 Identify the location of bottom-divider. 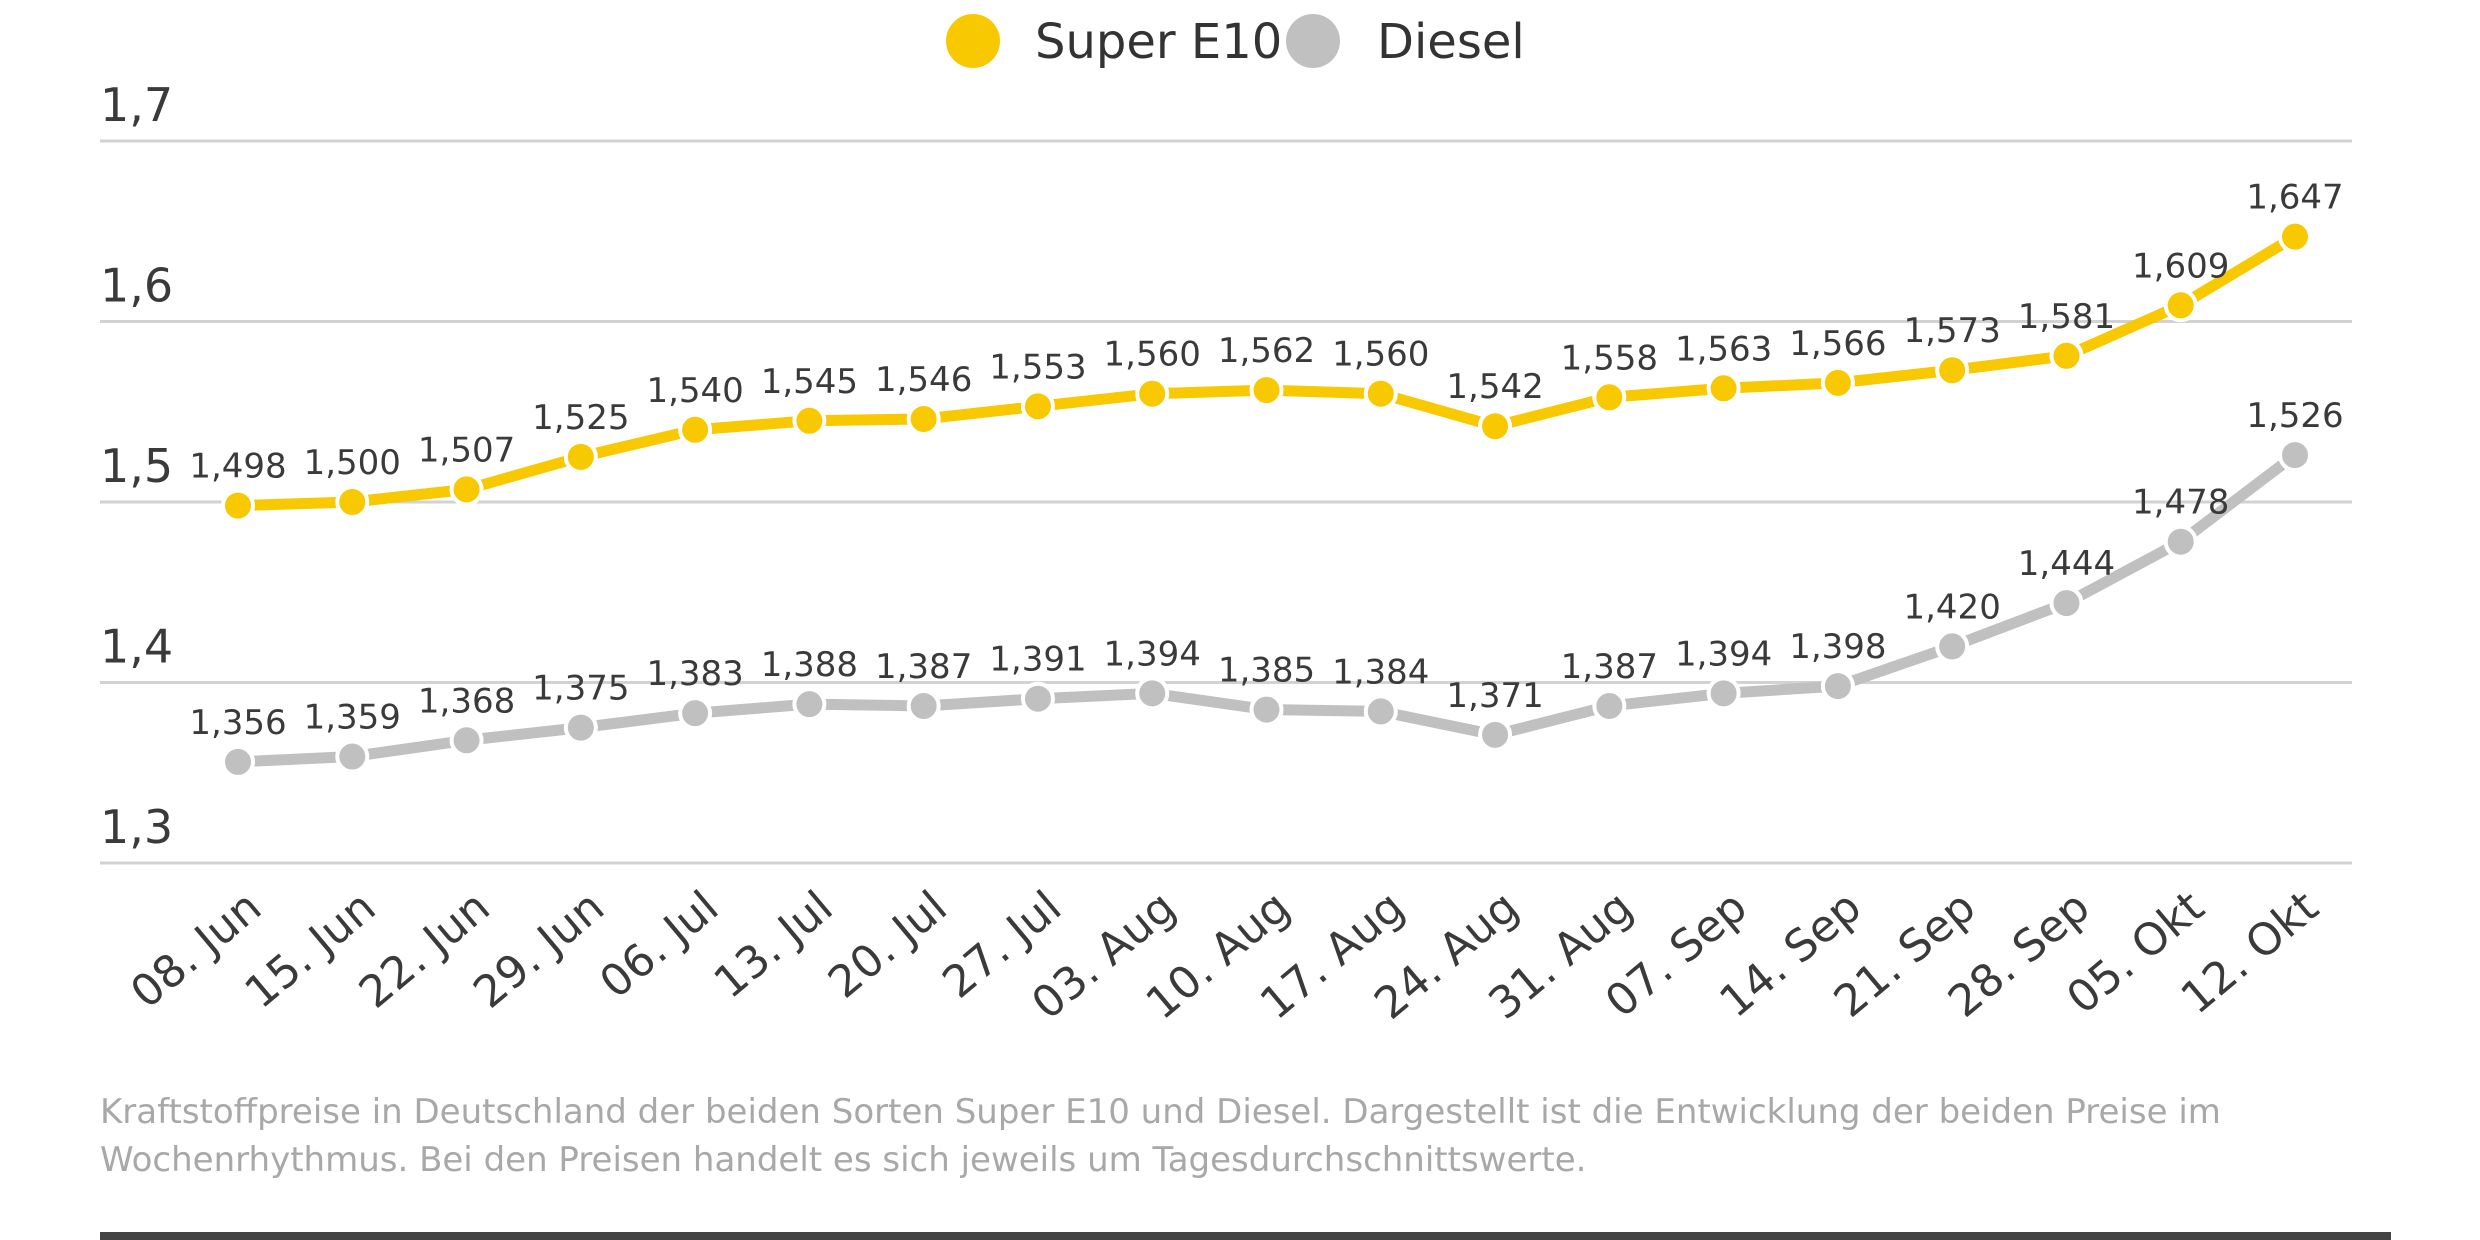
(1245, 1236).